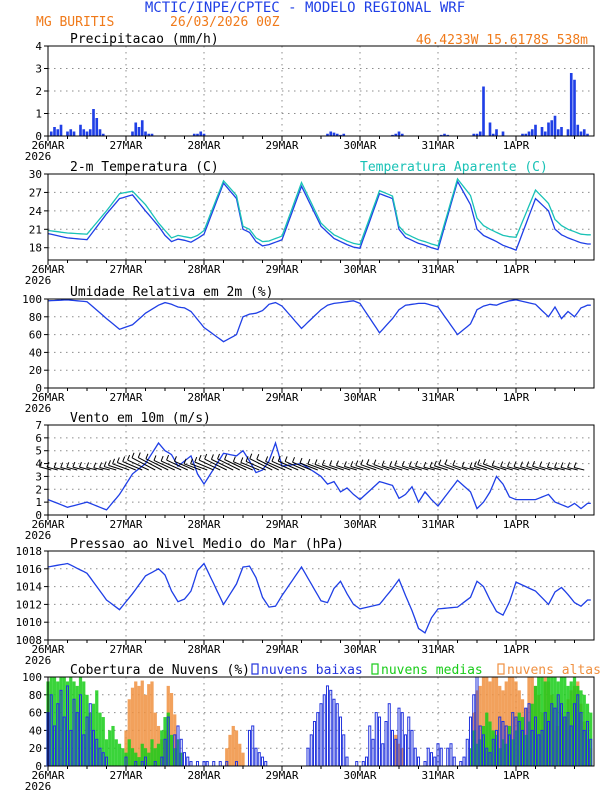  What do you see at coordinates (47, 397) in the screenshot?
I see `xtick-label: 26MAR` at bounding box center [47, 397].